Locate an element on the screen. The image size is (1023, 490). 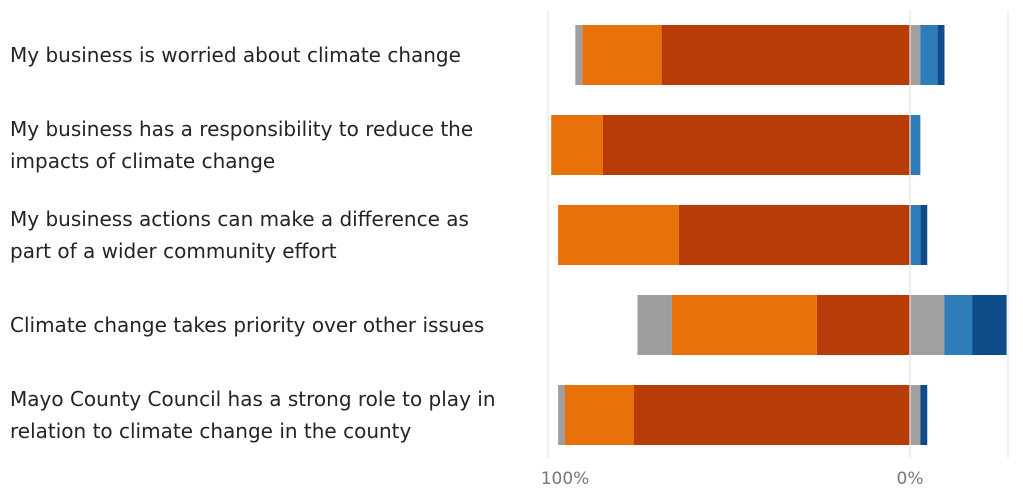
bar-segment-row4-series1 is located at coordinates (863, 325).